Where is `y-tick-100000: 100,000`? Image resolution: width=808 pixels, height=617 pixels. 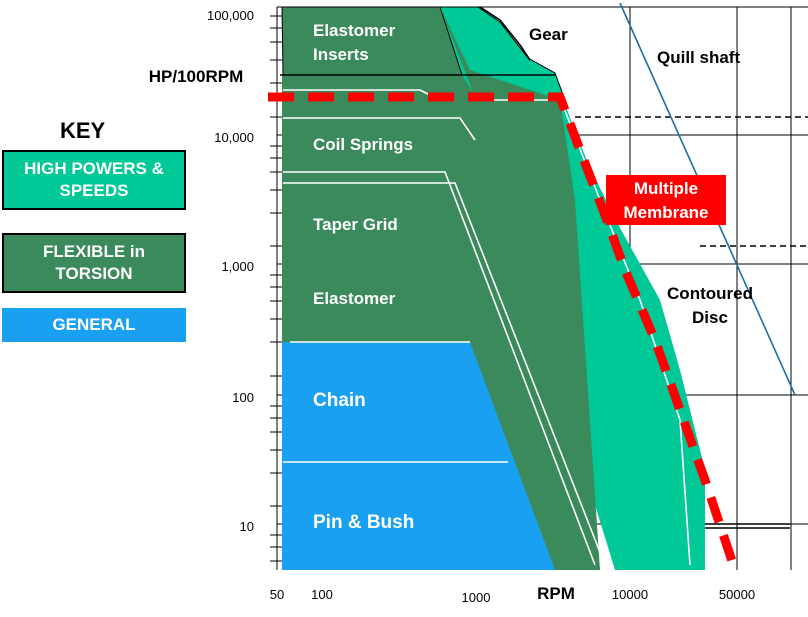
y-tick-100000: 100,000 is located at coordinates (230, 15).